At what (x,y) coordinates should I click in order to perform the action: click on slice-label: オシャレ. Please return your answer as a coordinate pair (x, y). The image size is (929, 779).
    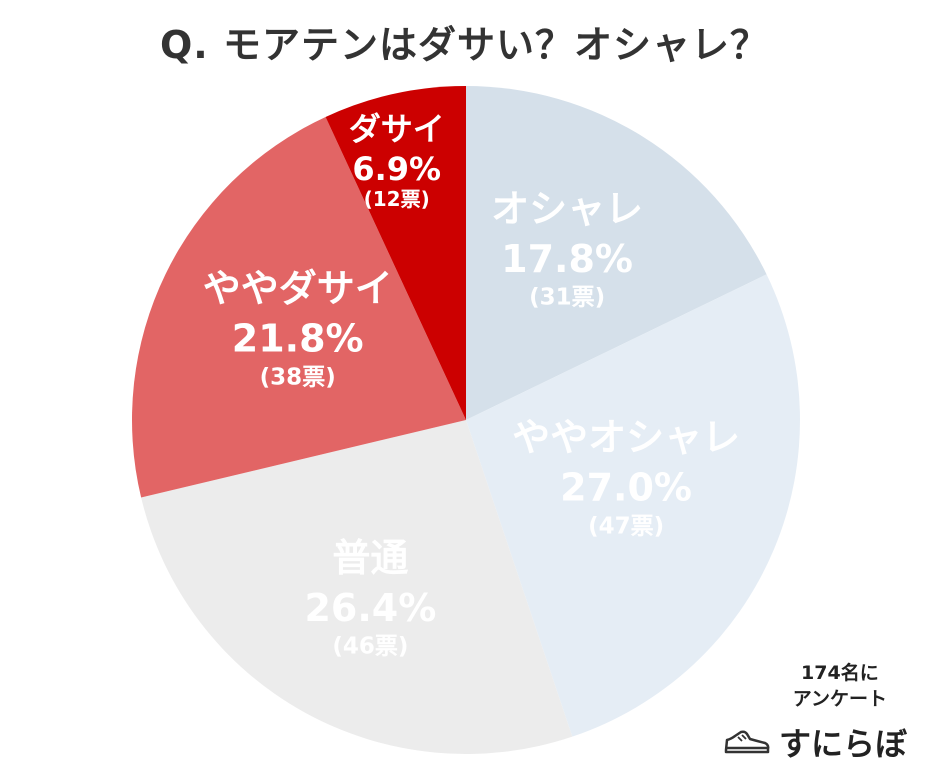
    Looking at the image, I should click on (567, 209).